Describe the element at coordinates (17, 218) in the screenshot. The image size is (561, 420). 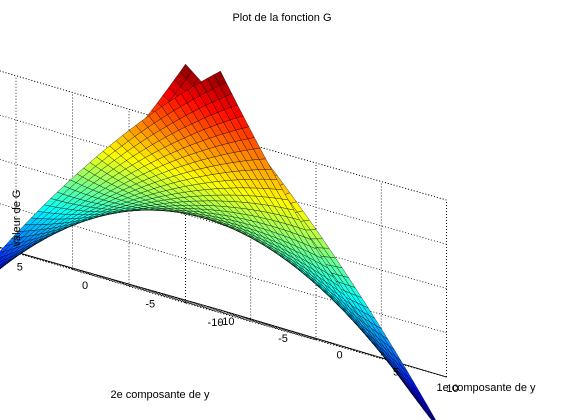
I see `z-axis-label: valeur de G` at that location.